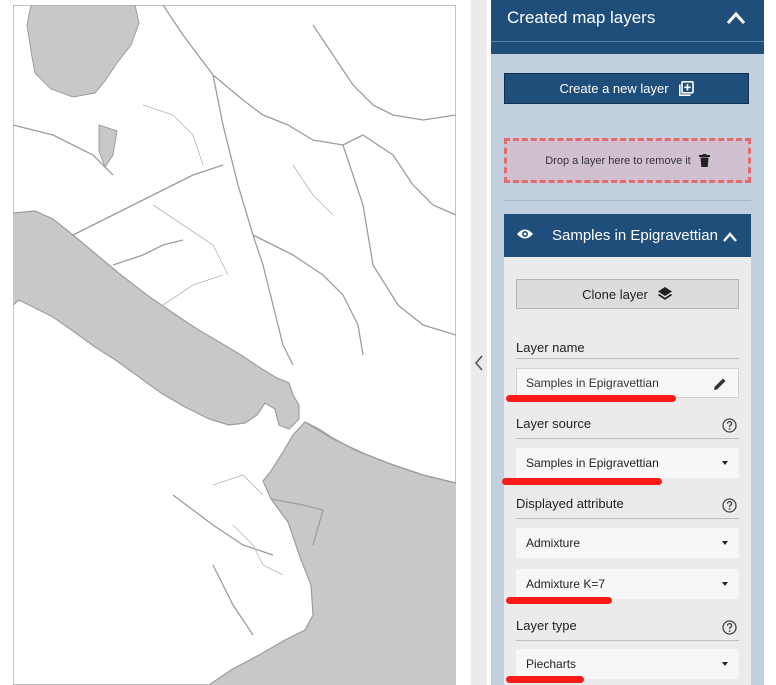 This screenshot has width=776, height=685. What do you see at coordinates (627, 200) in the screenshot?
I see `section-divider` at bounding box center [627, 200].